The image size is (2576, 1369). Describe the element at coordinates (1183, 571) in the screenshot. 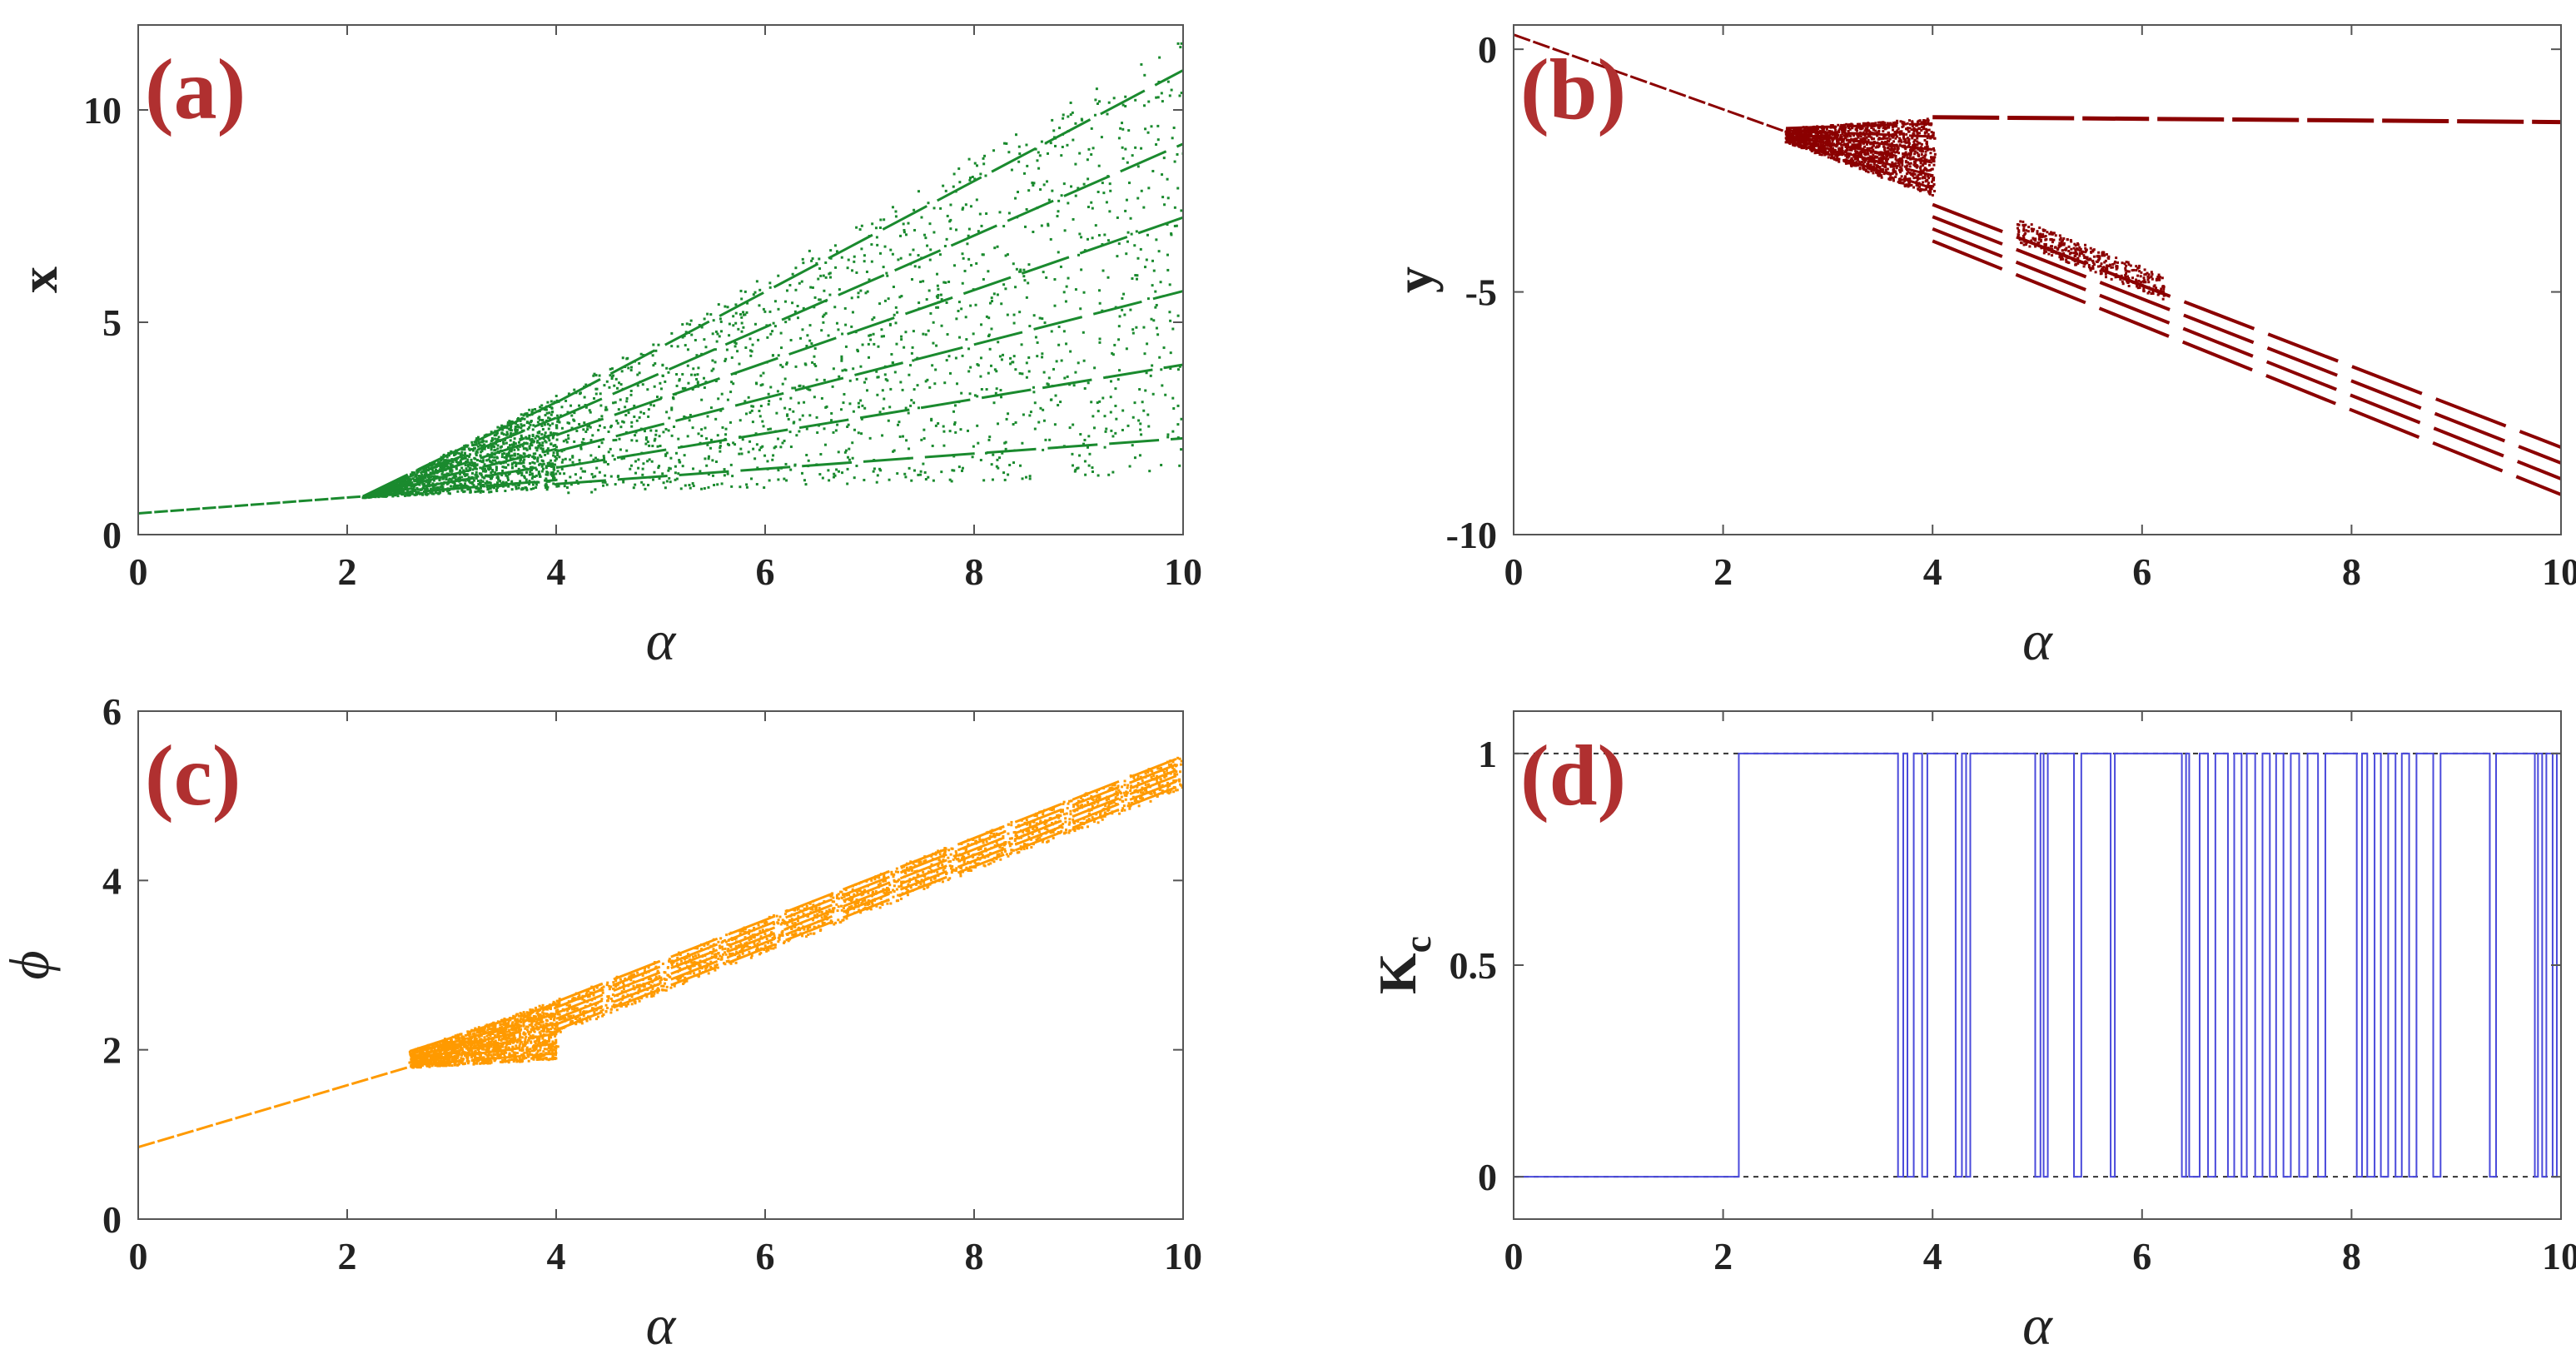

I see `x-tick-label: 10` at that location.